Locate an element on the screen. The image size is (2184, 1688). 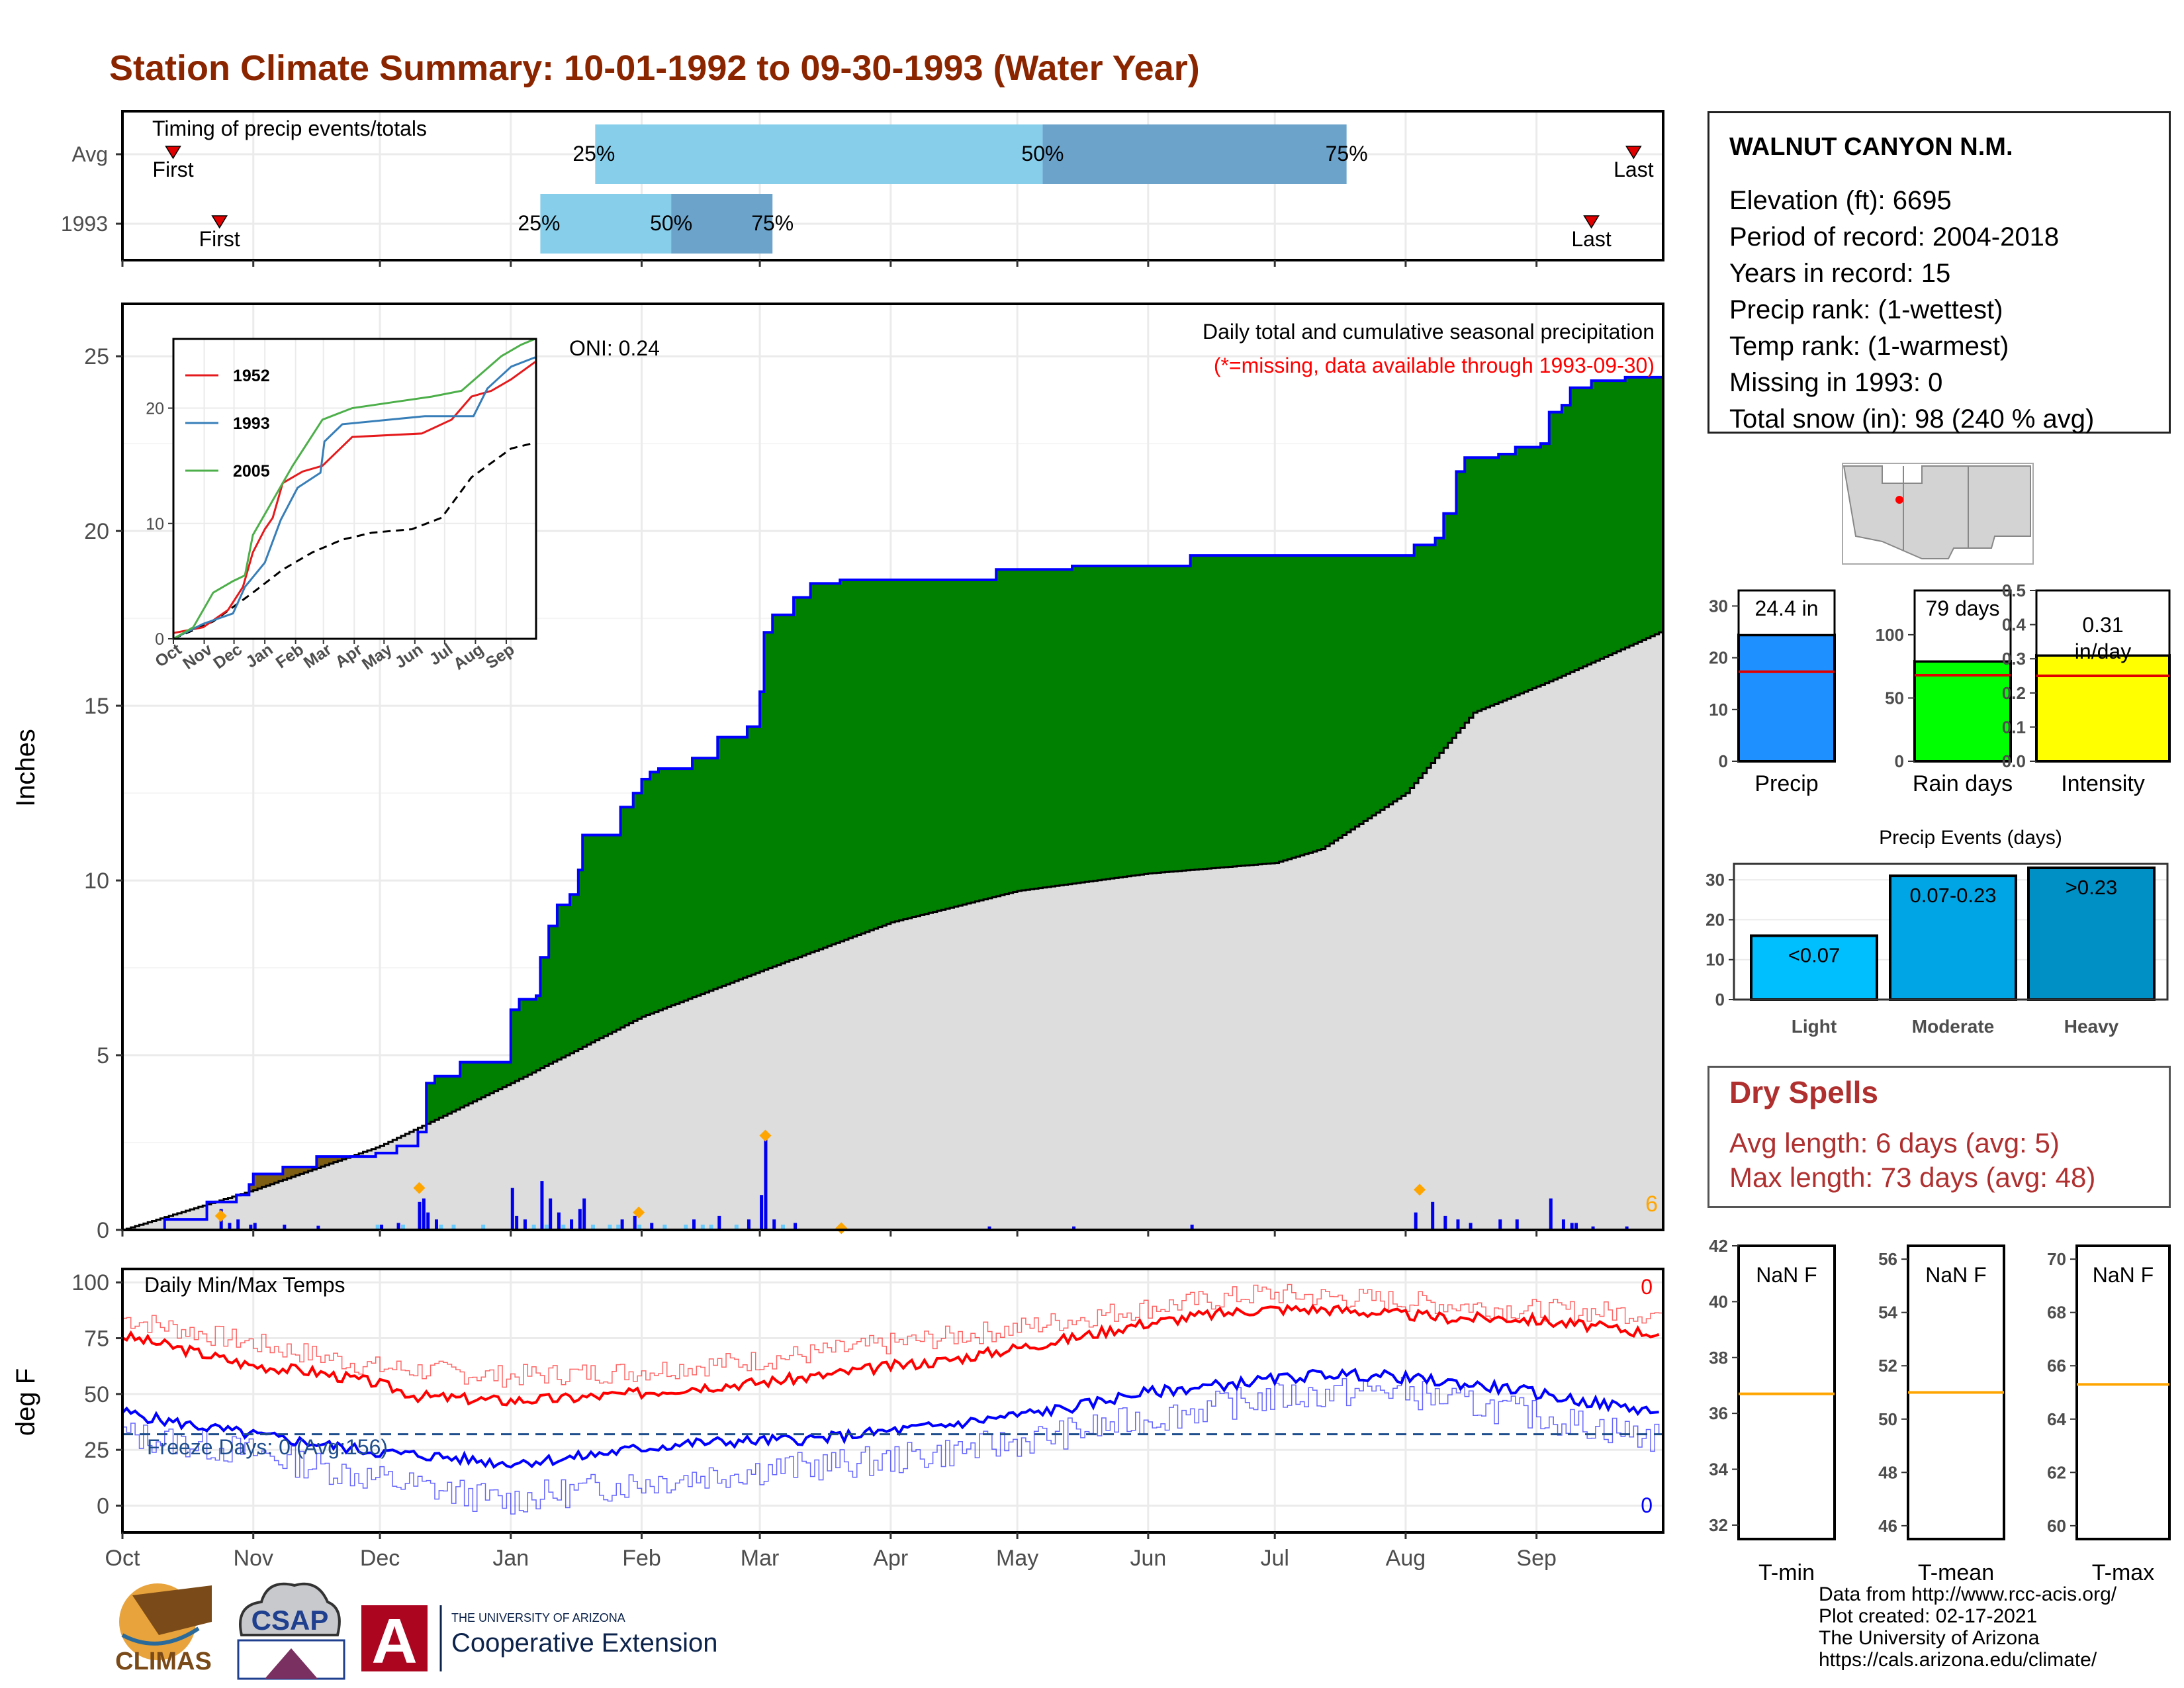
inset-legend-label: 2005 is located at coordinates (251, 471).